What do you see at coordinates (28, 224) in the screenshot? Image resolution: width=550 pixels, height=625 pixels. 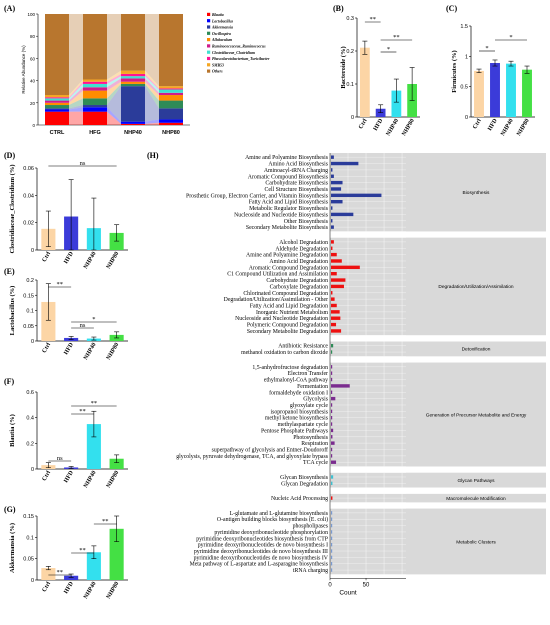 I see `y-tick-label: 0.02` at bounding box center [28, 224].